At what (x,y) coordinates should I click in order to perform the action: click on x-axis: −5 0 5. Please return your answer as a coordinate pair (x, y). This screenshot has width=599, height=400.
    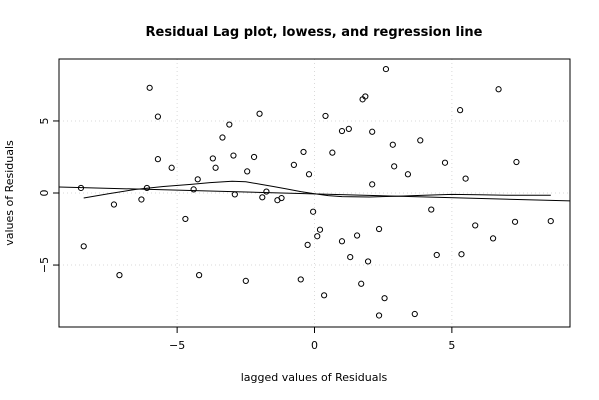
    Looking at the image, I should click on (312, 339).